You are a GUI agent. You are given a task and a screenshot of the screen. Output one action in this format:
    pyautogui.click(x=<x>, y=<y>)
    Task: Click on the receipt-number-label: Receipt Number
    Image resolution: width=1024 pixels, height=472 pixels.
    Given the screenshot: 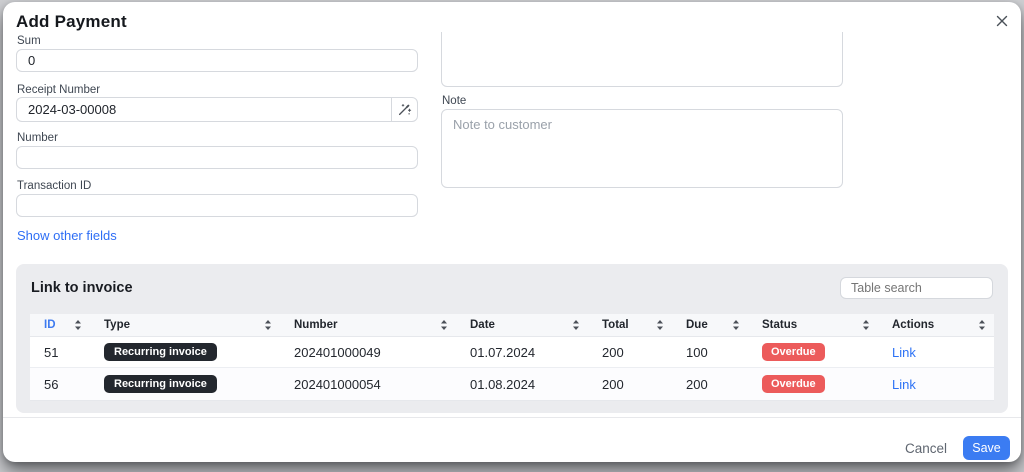 What is the action you would take?
    pyautogui.click(x=59, y=90)
    